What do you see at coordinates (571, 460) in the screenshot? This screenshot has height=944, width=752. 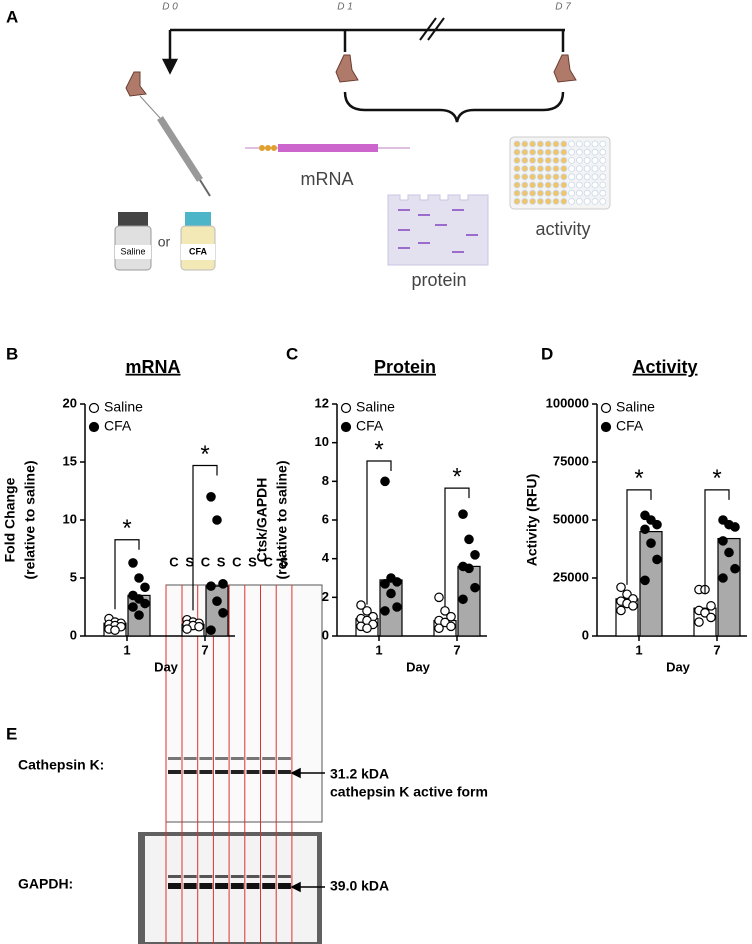 I see `y-tick-label: 75000` at bounding box center [571, 460].